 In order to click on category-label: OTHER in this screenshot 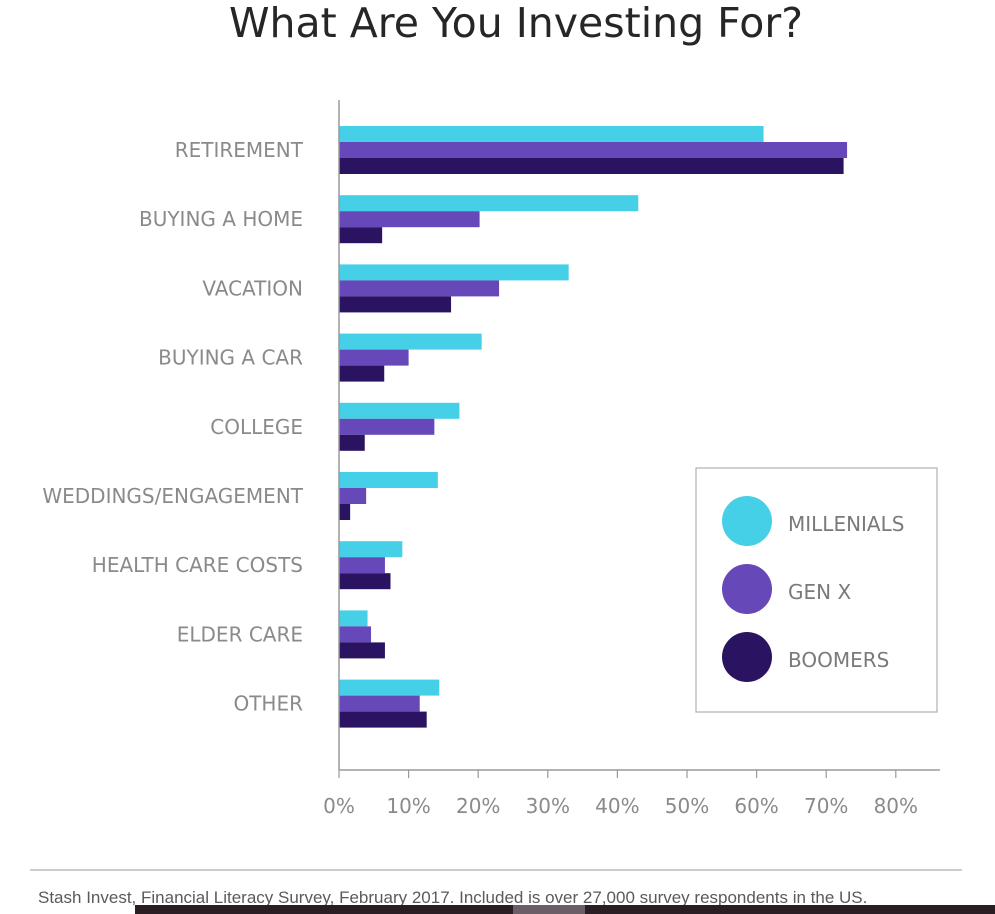, I will do `click(268, 704)`.